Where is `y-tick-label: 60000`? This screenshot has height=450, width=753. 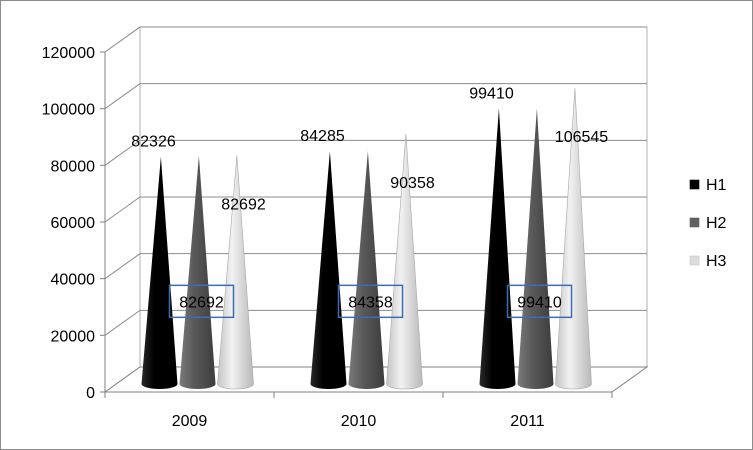 y-tick-label: 60000 is located at coordinates (73, 223).